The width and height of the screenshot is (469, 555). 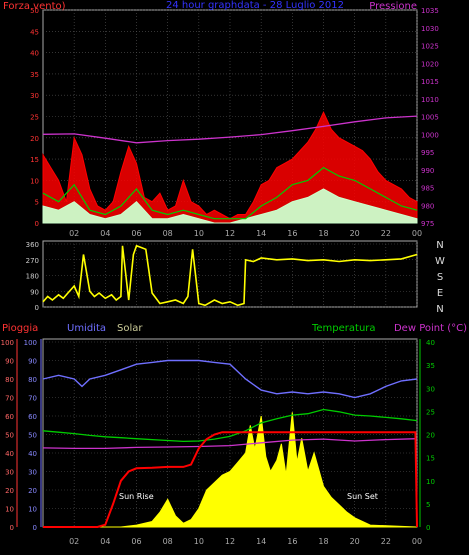 I want to click on temperature-y-tick: 10, so click(x=430, y=482).